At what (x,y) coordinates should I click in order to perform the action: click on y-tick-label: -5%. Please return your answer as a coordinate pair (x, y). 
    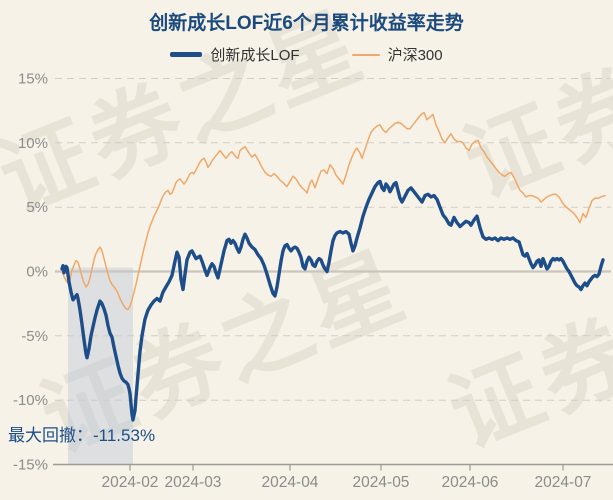
    Looking at the image, I should click on (34, 336).